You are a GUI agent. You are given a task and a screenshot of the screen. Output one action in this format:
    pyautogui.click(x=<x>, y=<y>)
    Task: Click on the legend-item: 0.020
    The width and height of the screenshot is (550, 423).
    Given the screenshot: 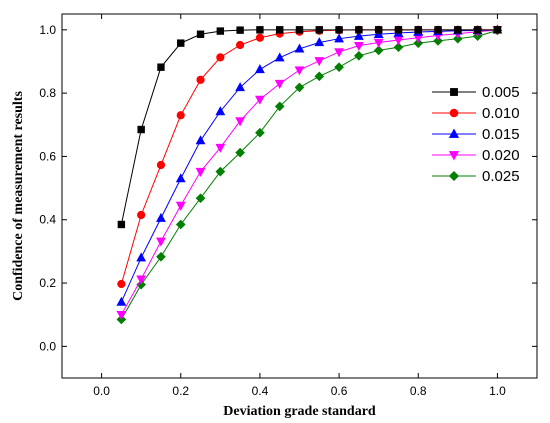 What is the action you would take?
    pyautogui.click(x=476, y=155)
    